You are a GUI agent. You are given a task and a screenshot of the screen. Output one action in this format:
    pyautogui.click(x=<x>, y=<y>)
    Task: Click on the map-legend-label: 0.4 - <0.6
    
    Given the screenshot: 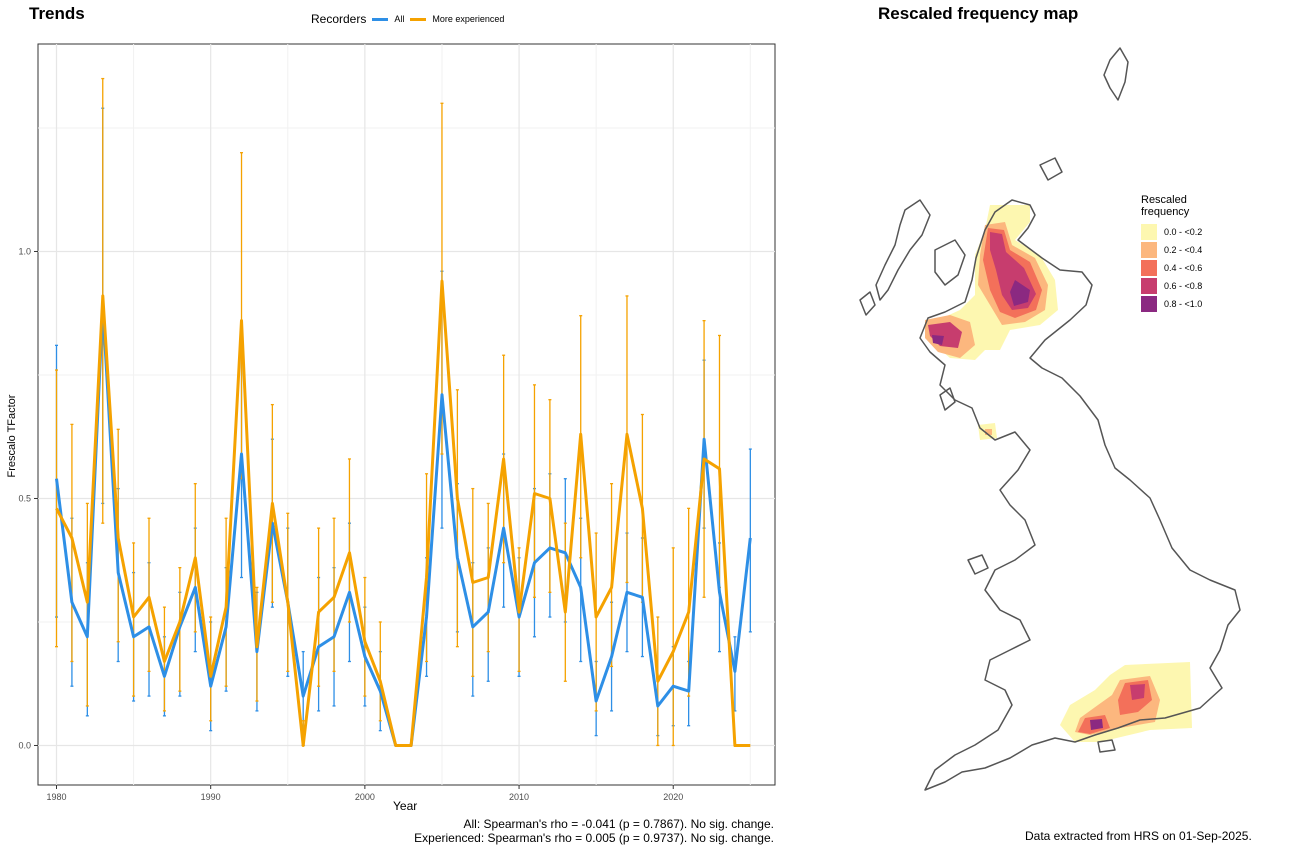 What is the action you would take?
    pyautogui.click(x=1183, y=268)
    